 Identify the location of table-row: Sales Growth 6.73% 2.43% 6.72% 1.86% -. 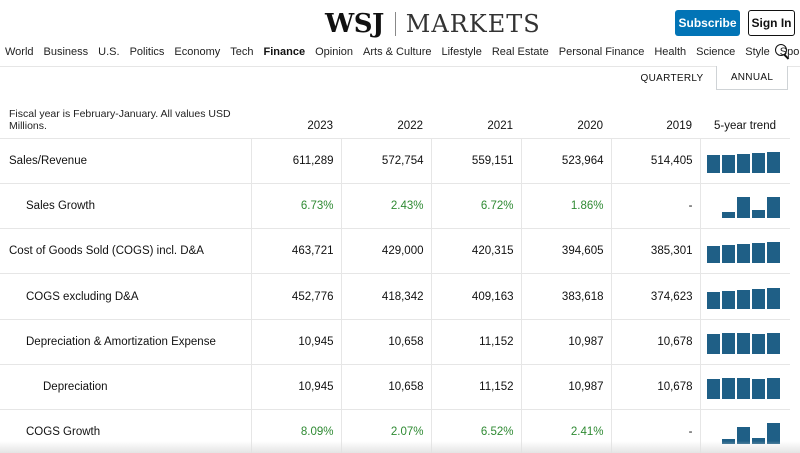
(395, 206).